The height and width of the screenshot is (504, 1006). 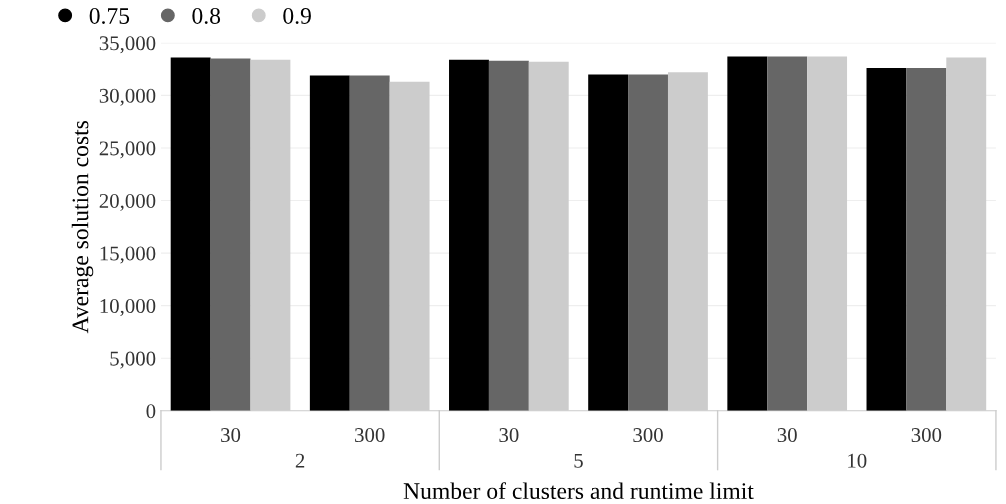 What do you see at coordinates (578, 460) in the screenshot?
I see `text: 5` at bounding box center [578, 460].